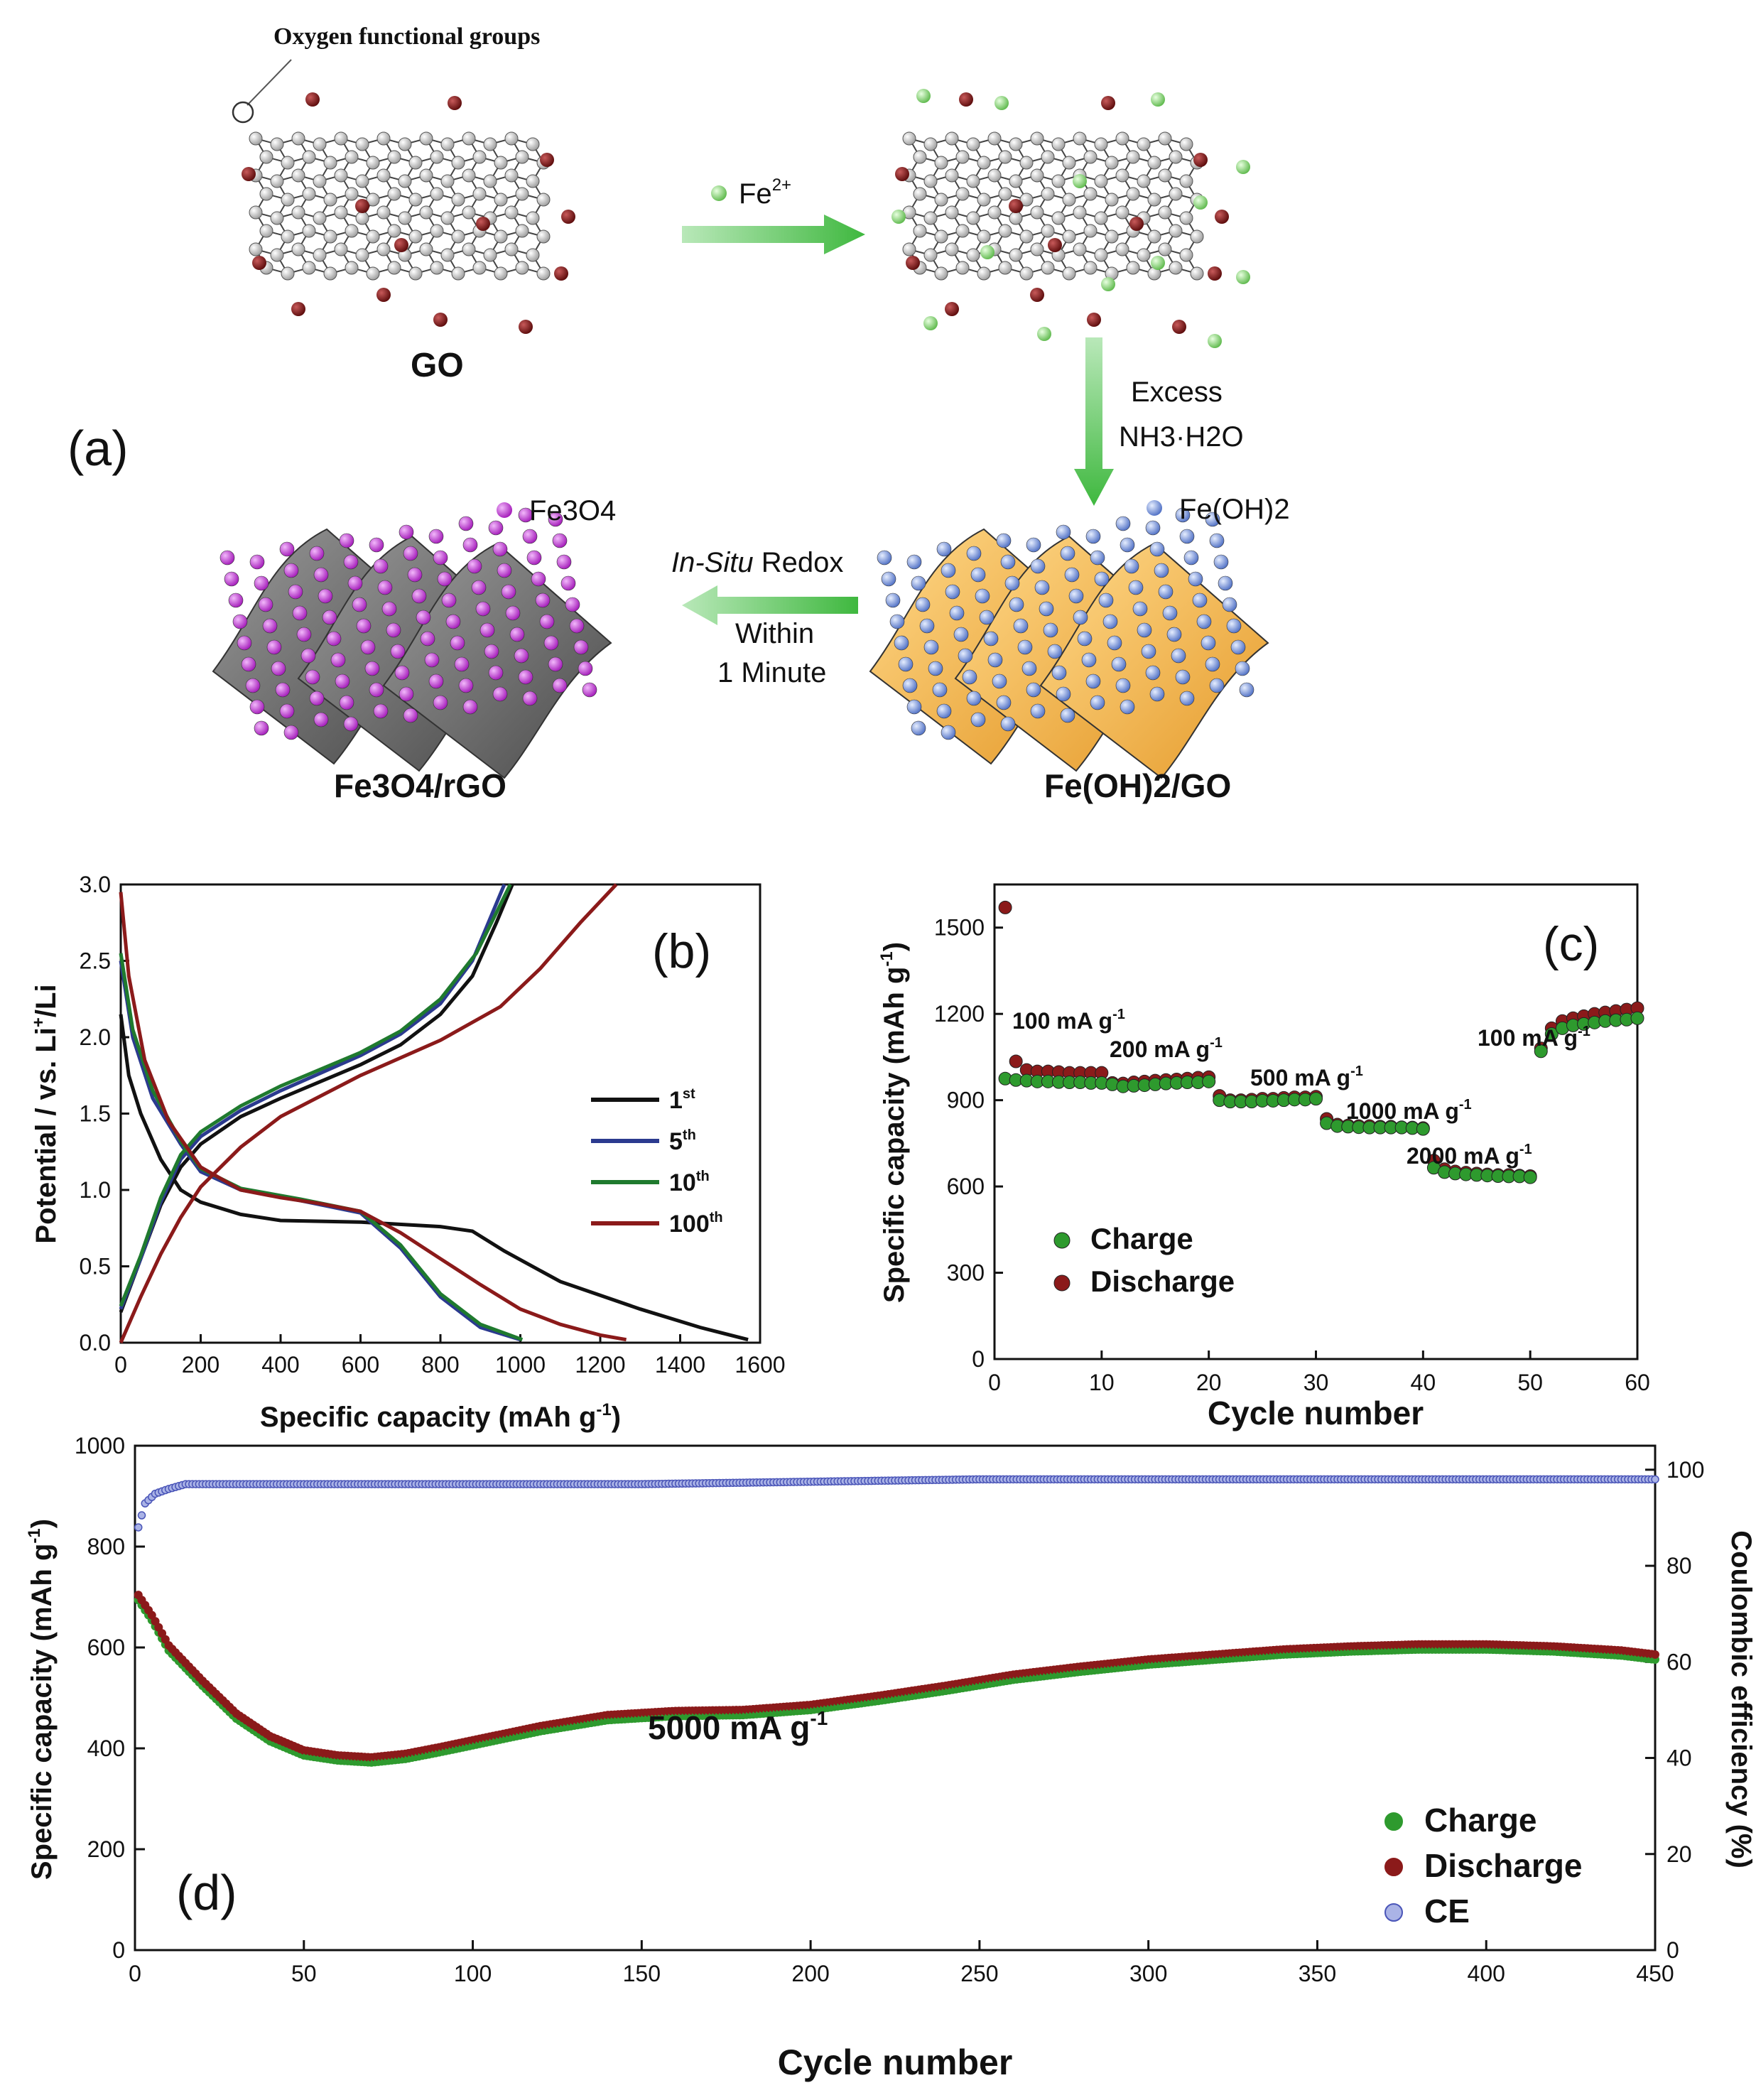 This screenshot has height=2100, width=1756. I want to click on chart-d-xtick-label: 450, so click(1655, 1973).